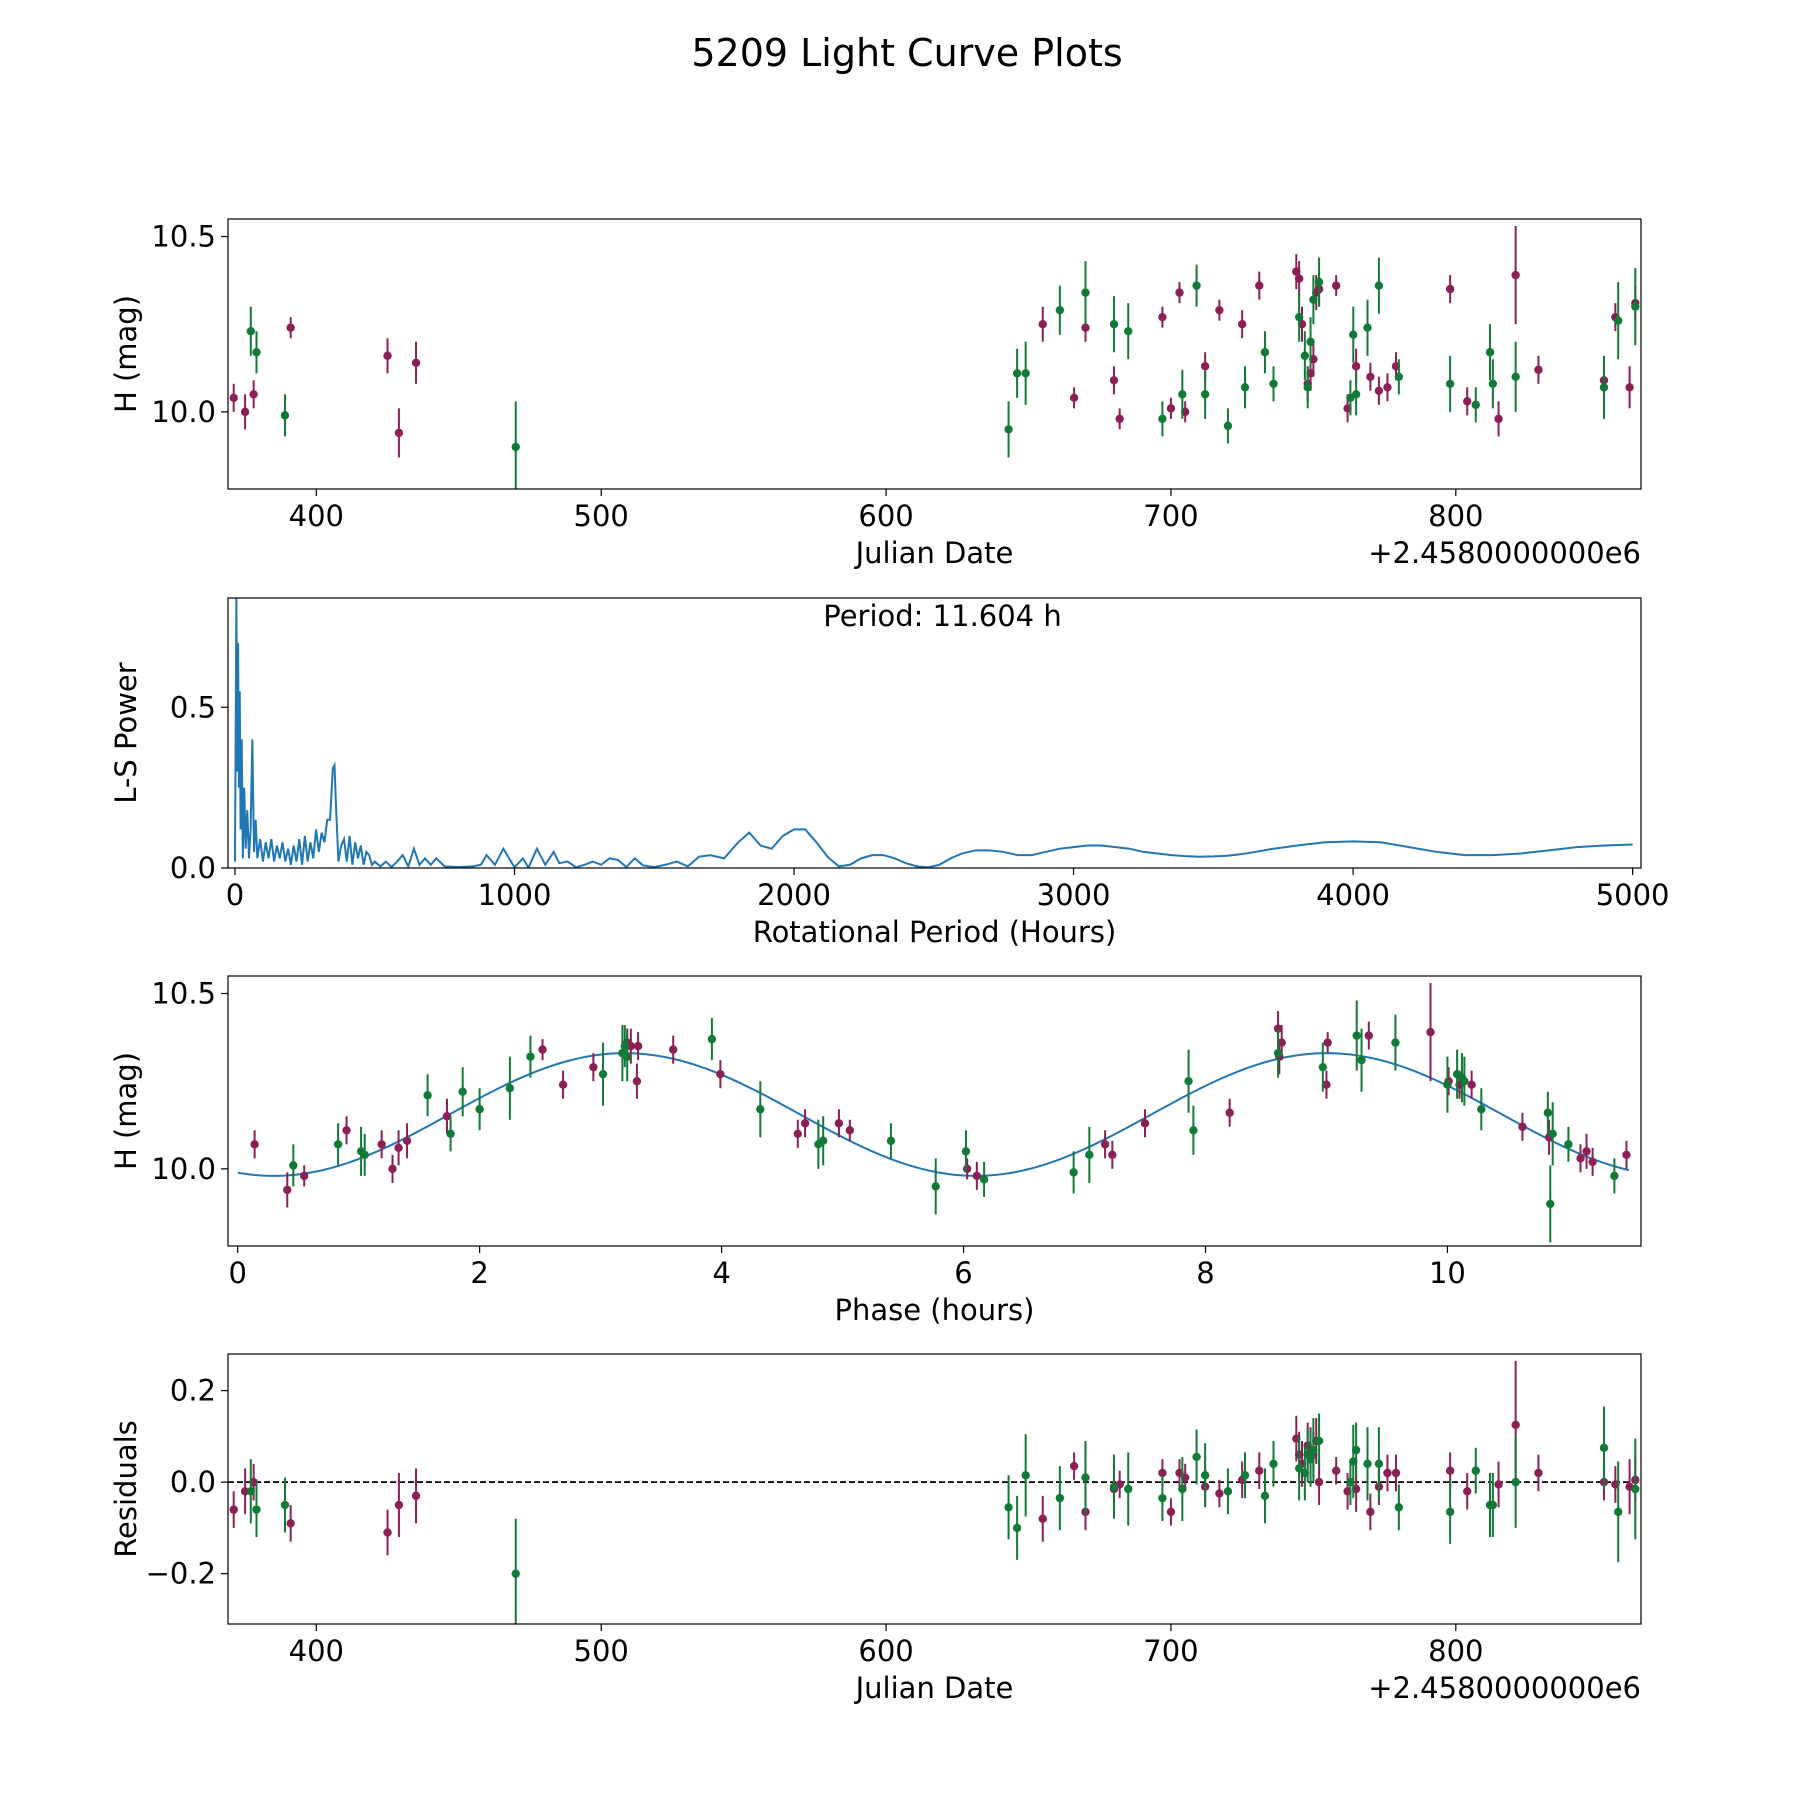 Image resolution: width=1800 pixels, height=1800 pixels. Describe the element at coordinates (794, 895) in the screenshot. I see `periodogram-xtick-label: 2000` at that location.